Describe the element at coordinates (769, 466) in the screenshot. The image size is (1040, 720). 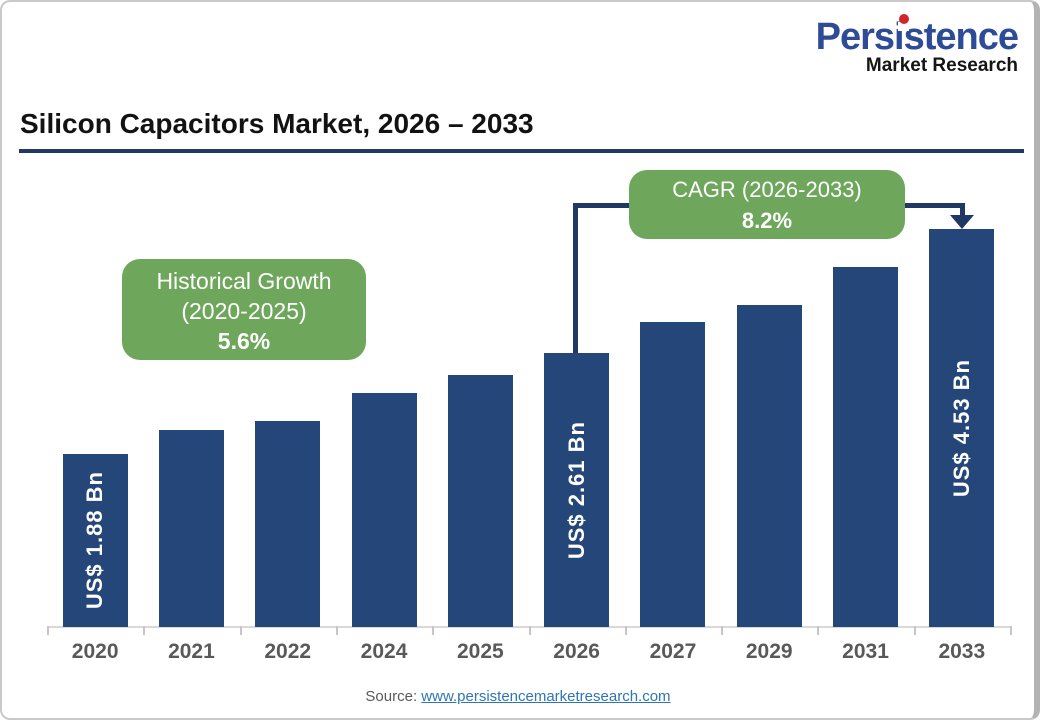
I see `bar-2029` at that location.